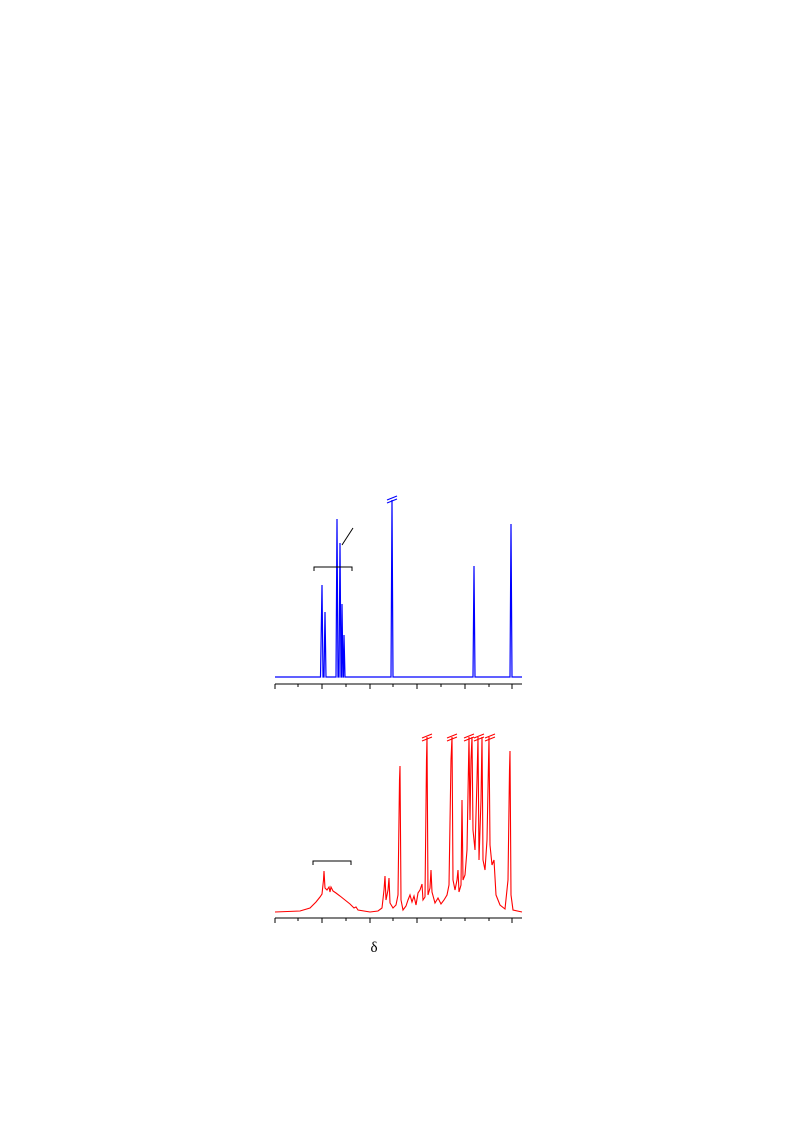  I want to click on top-spectrum, so click(398, 592).